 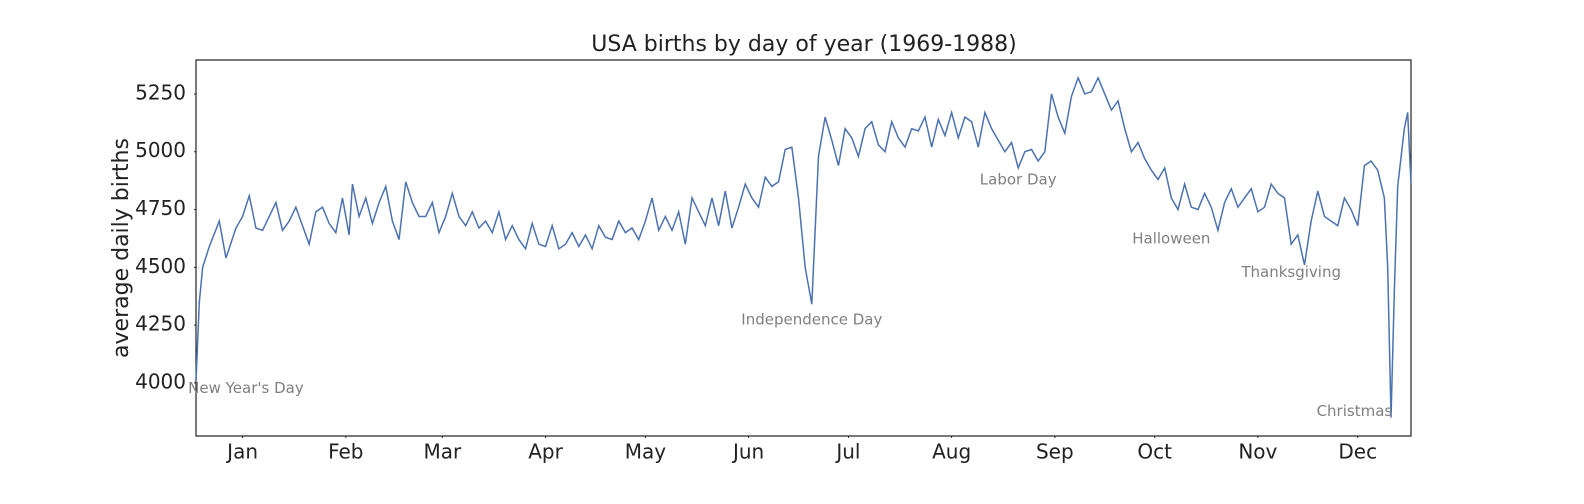 What do you see at coordinates (160, 324) in the screenshot?
I see `y-tick-label: 4250` at bounding box center [160, 324].